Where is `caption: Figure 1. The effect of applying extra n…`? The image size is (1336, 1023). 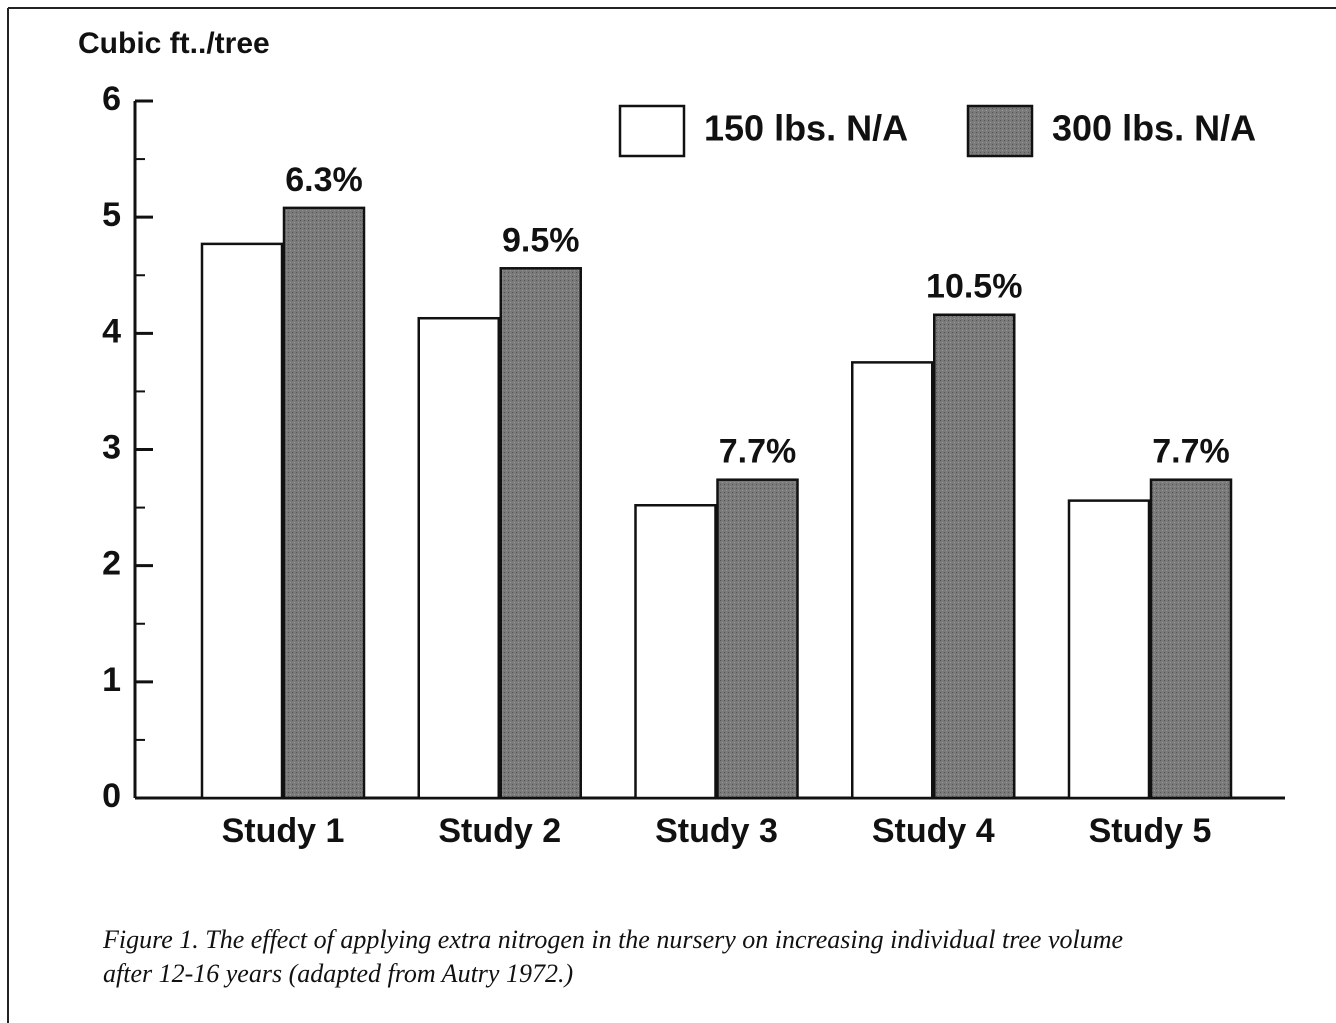
caption: Figure 1. The effect of applying extra n… is located at coordinates (612, 939).